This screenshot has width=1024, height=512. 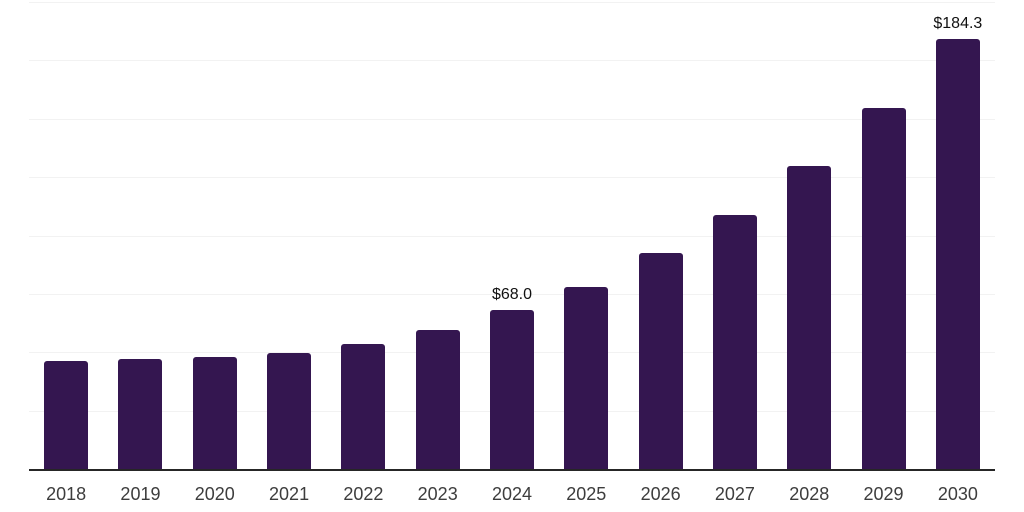 I want to click on bar-2021, so click(x=289, y=411).